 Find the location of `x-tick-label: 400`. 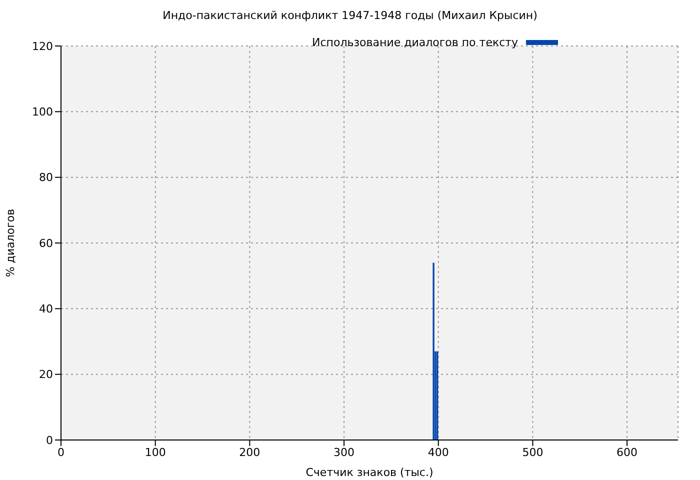

x-tick-label: 400 is located at coordinates (438, 452).